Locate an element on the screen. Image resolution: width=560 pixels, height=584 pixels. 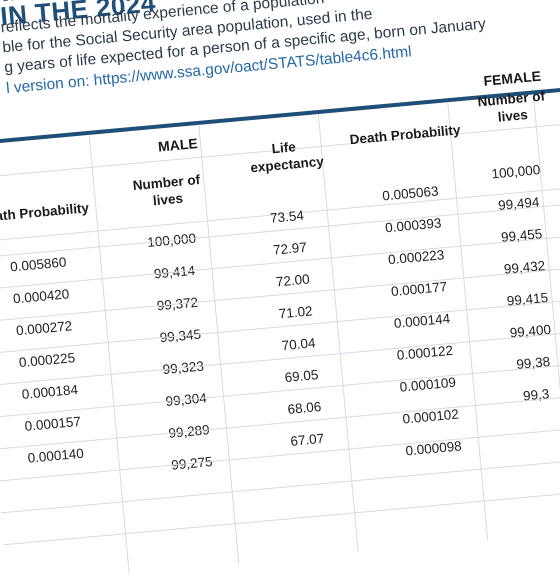
cell-female-death-probability: 0.000223 is located at coordinates (416, 257).